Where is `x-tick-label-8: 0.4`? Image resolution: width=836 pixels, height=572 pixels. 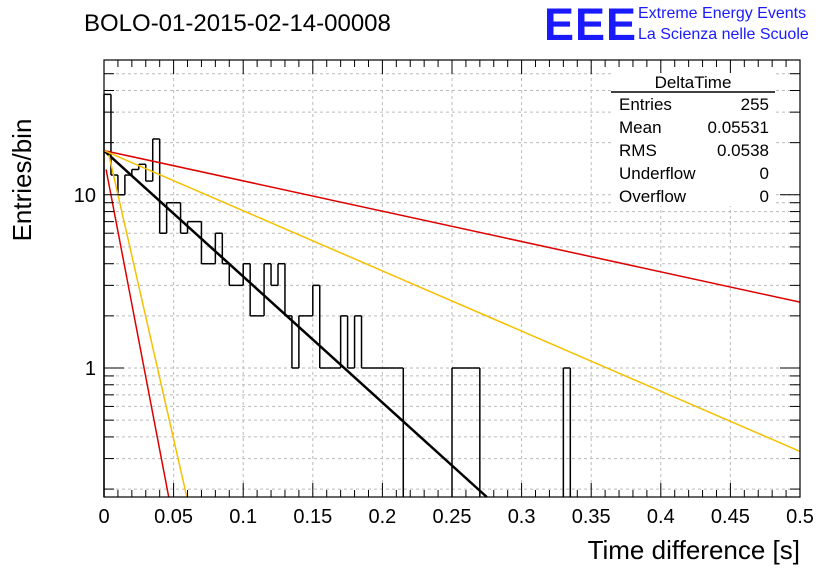 x-tick-label-8: 0.4 is located at coordinates (661, 517).